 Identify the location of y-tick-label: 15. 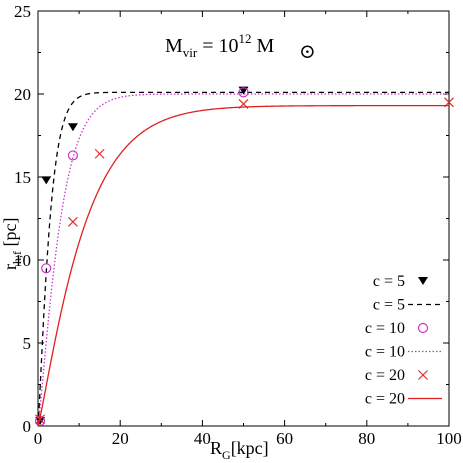
(22, 177).